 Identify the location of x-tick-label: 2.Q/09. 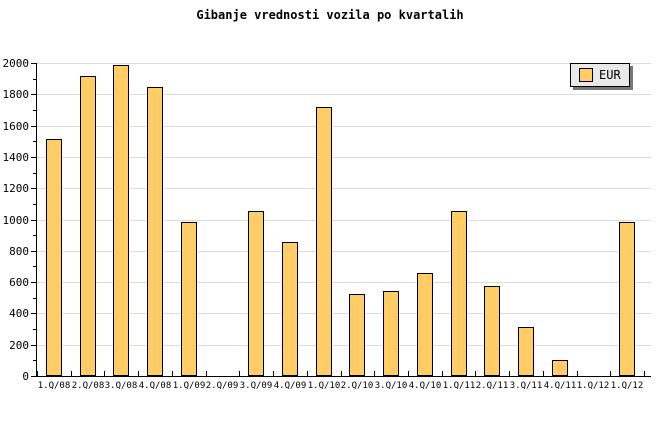
(222, 386).